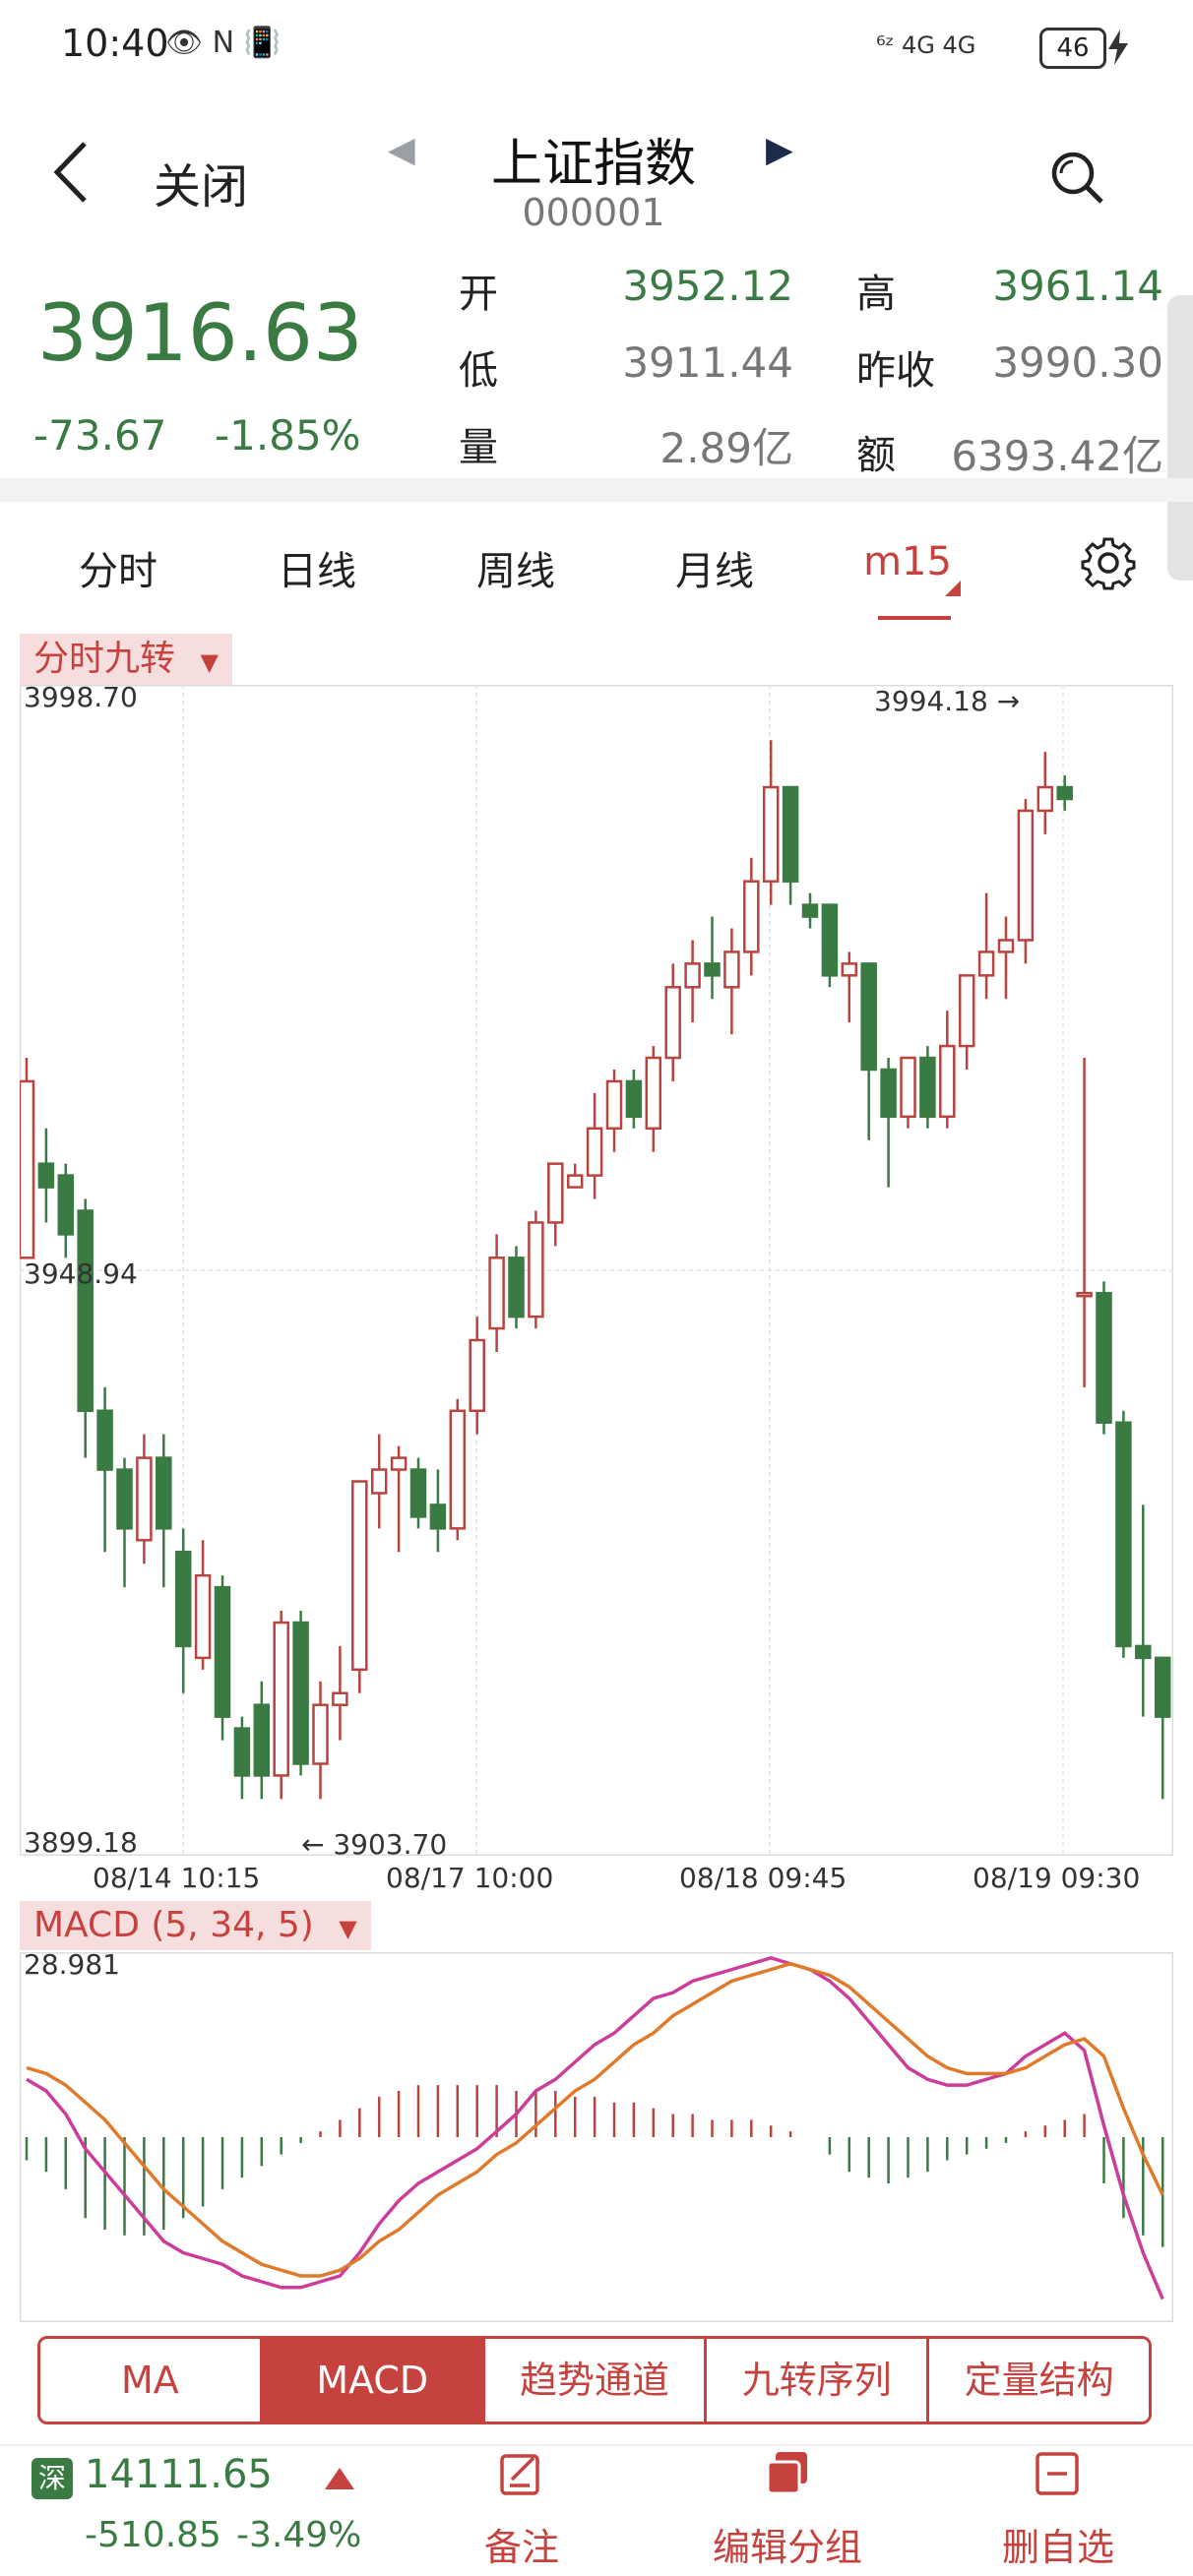 The width and height of the screenshot is (1193, 2576). Describe the element at coordinates (201, 187) in the screenshot. I see `close-button: 关闭` at that location.